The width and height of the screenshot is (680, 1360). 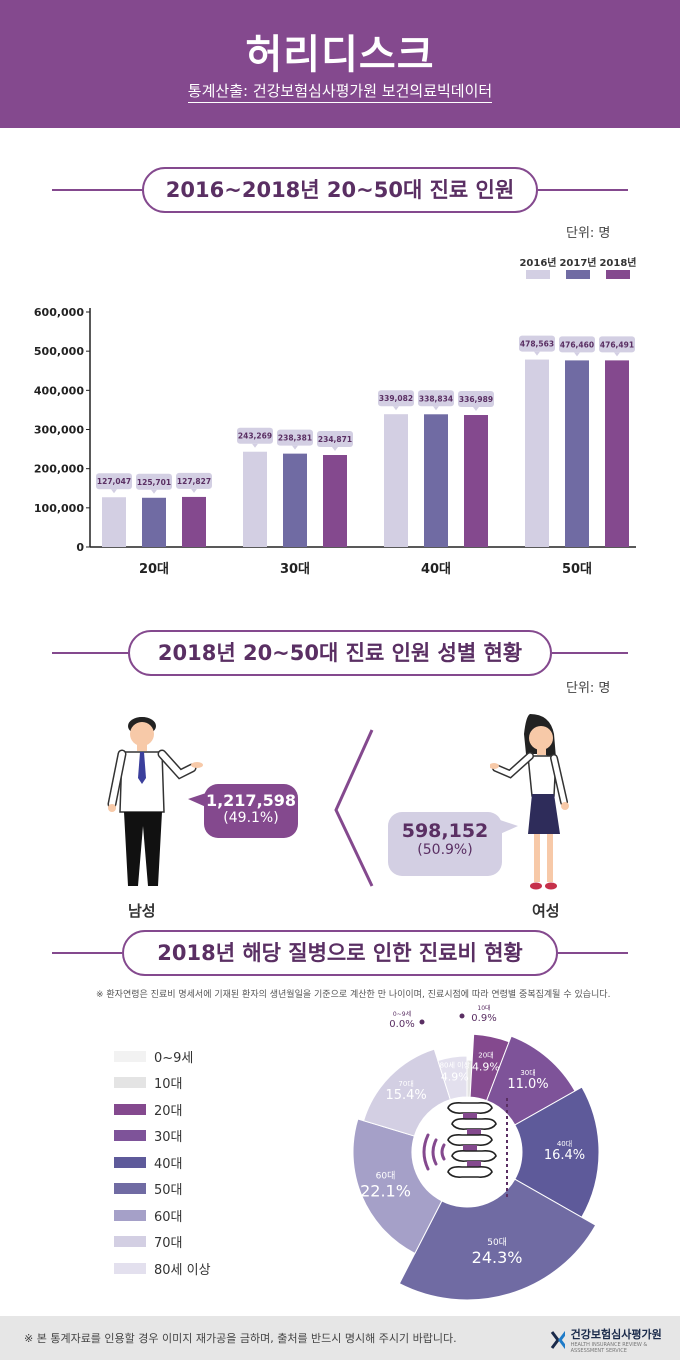 I want to click on value-label: 336,989, so click(x=476, y=399).